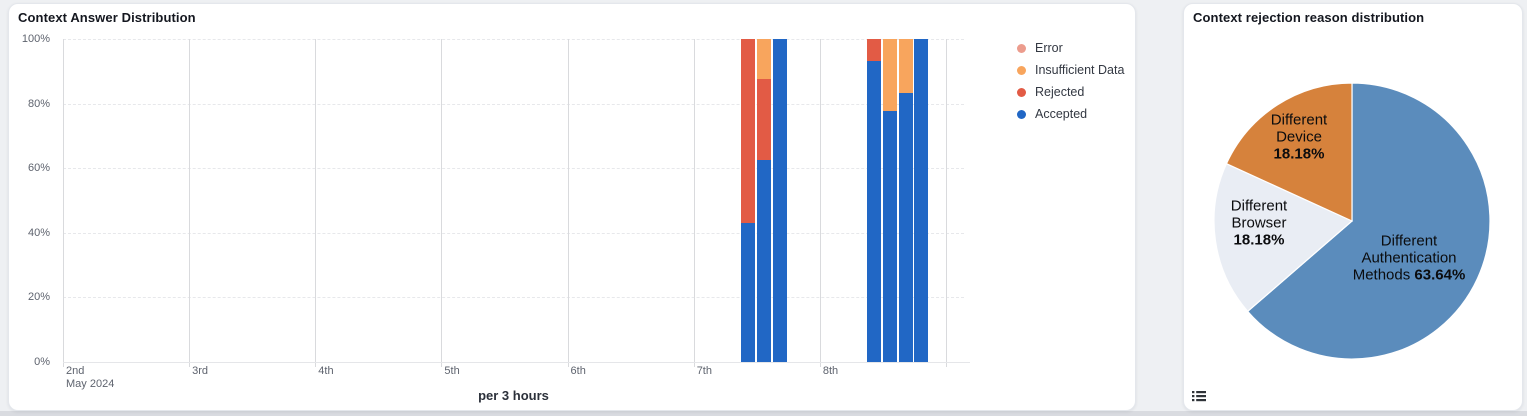 The image size is (1527, 416). Describe the element at coordinates (1368, 221) in the screenshot. I see `pie-slice-0: Different Authentication Methods 63.64%` at that location.